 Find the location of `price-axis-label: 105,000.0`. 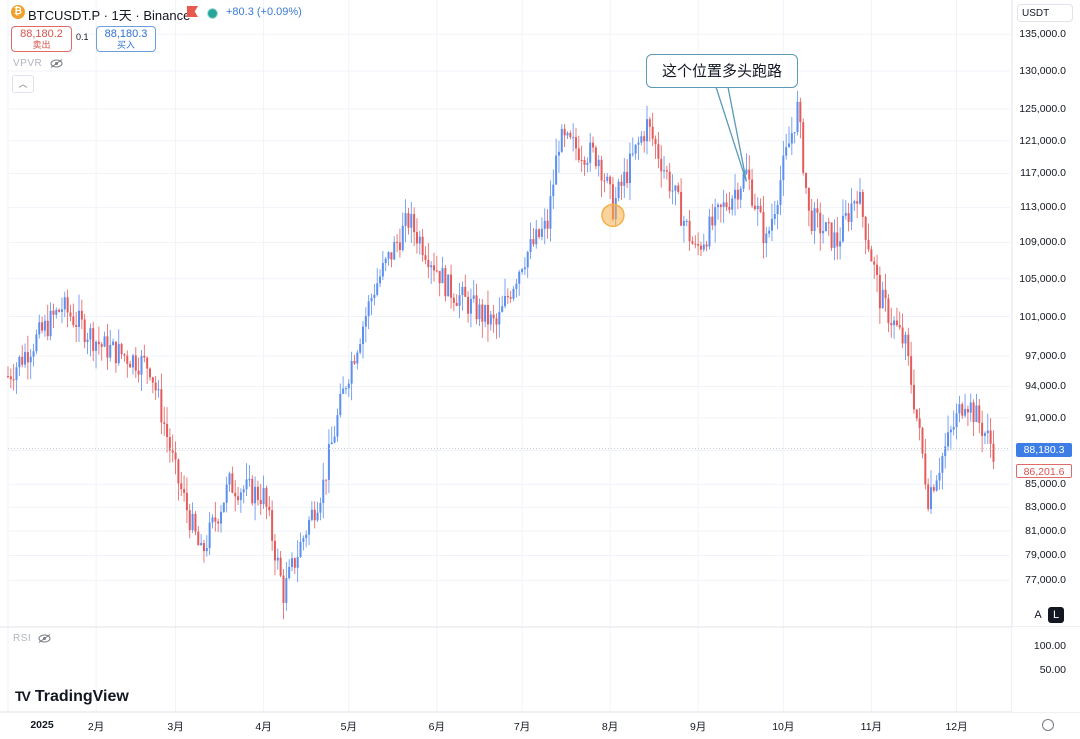

price-axis-label: 105,000.0 is located at coordinates (1042, 278).